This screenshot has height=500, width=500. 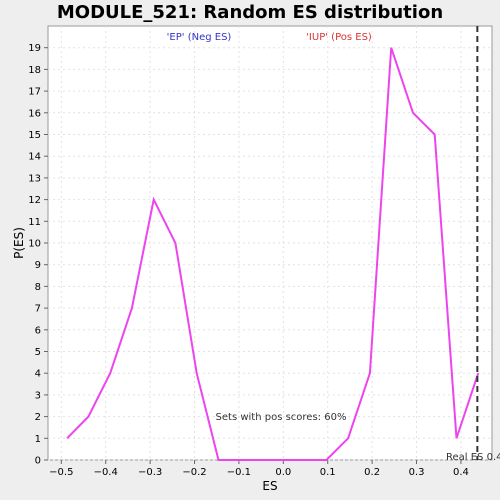 I want to click on y-tick-label: 3, so click(x=38, y=395).